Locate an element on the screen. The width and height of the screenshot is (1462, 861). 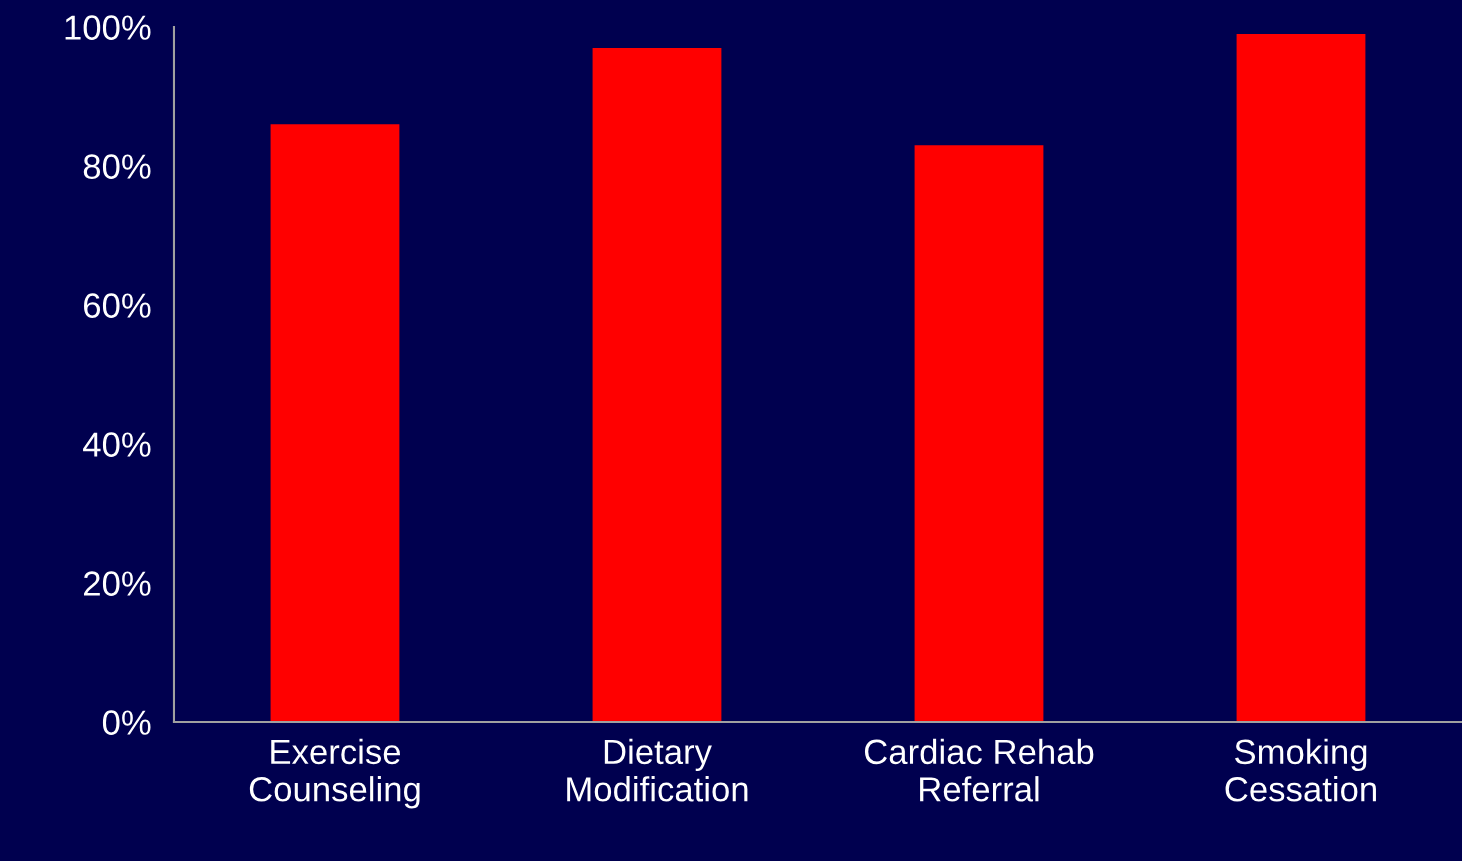
x-tick-label: Dietary Modification is located at coordinates (657, 770).